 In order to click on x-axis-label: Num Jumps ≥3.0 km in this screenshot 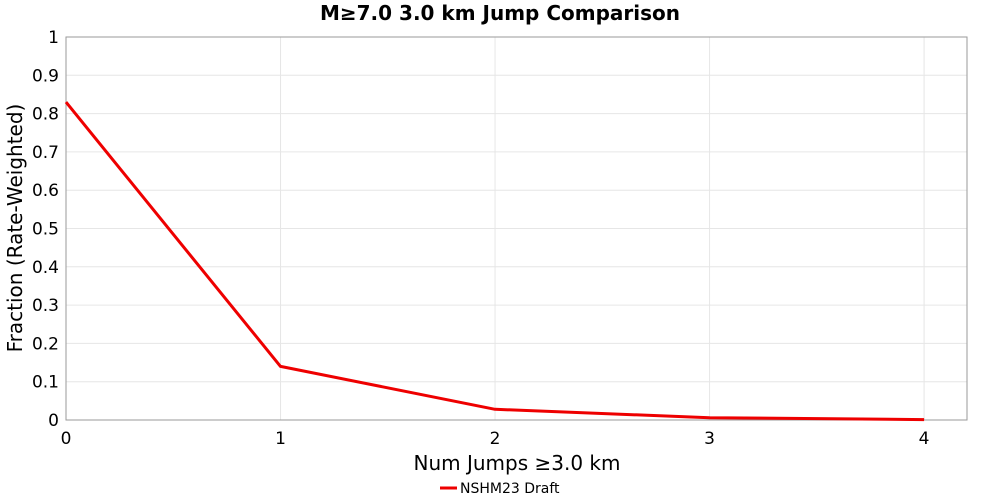, I will do `click(517, 463)`.